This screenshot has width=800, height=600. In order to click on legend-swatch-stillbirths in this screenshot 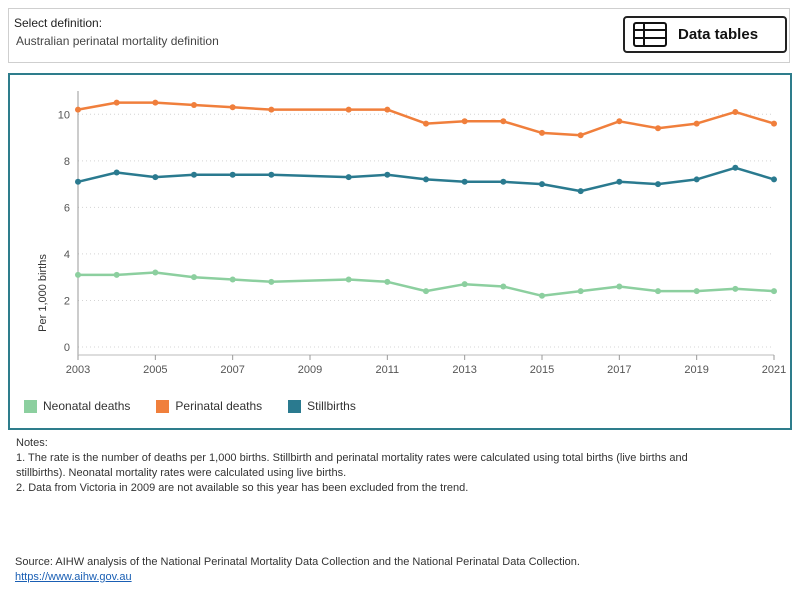, I will do `click(295, 406)`.